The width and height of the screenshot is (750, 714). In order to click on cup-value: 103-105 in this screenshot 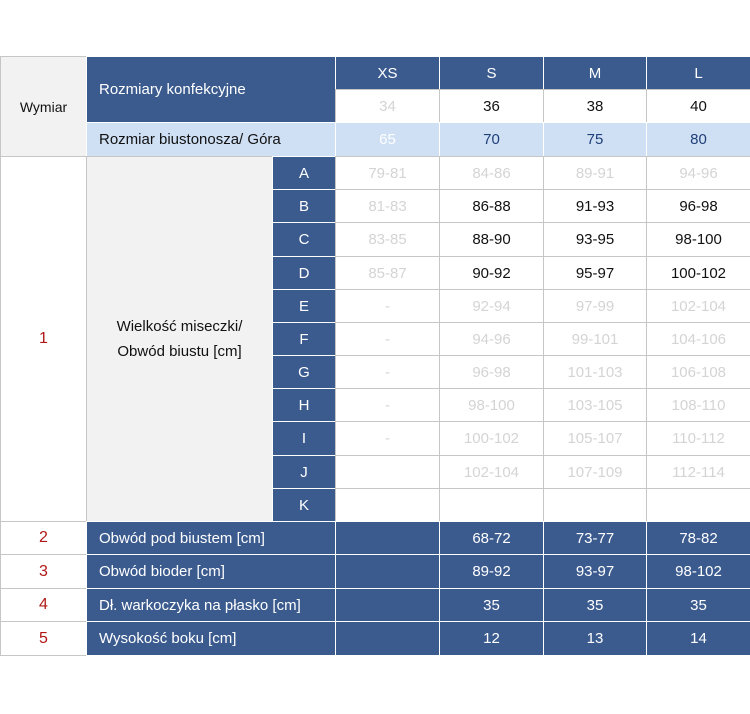, I will do `click(595, 405)`.